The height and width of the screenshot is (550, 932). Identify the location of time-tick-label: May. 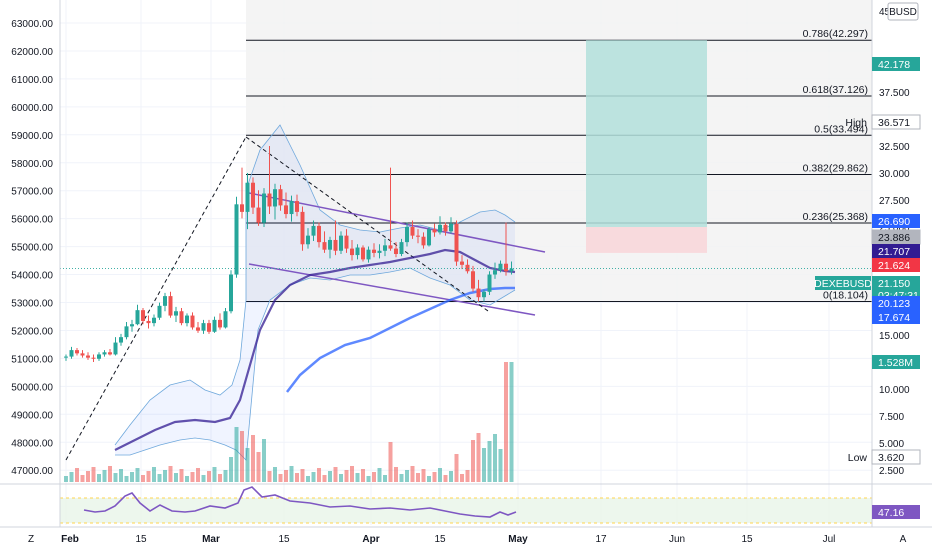
(518, 539).